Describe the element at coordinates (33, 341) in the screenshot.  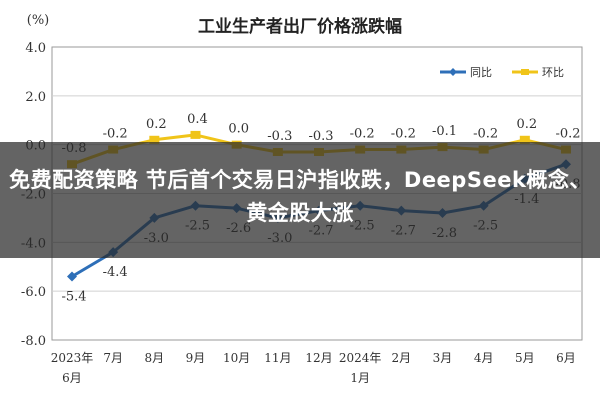
I see `y-tick-label: -8.0` at that location.